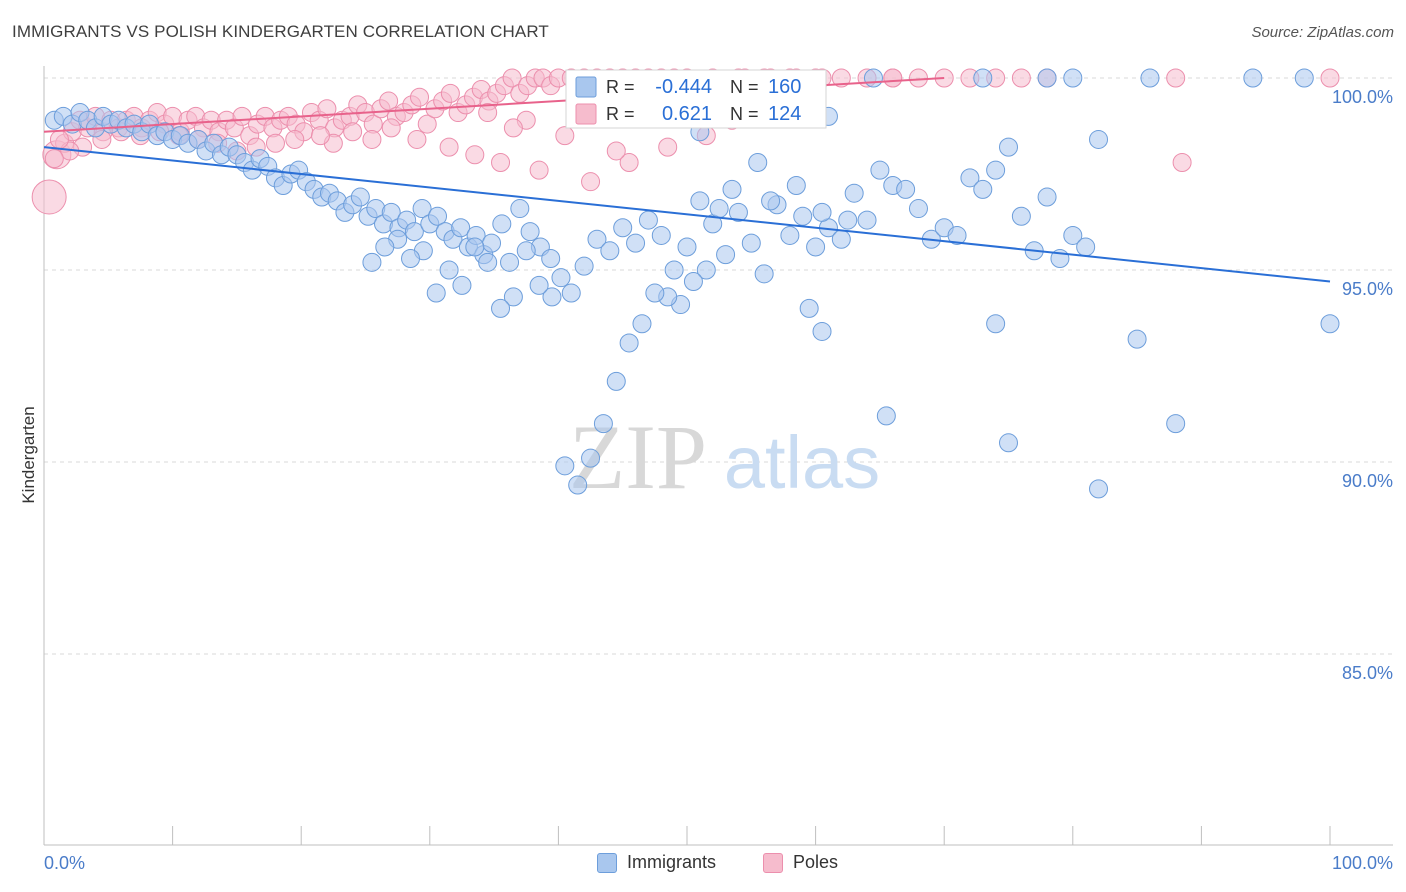  Describe the element at coordinates (620, 114) in the screenshot. I see `stats-r-label-poles: R =` at that location.